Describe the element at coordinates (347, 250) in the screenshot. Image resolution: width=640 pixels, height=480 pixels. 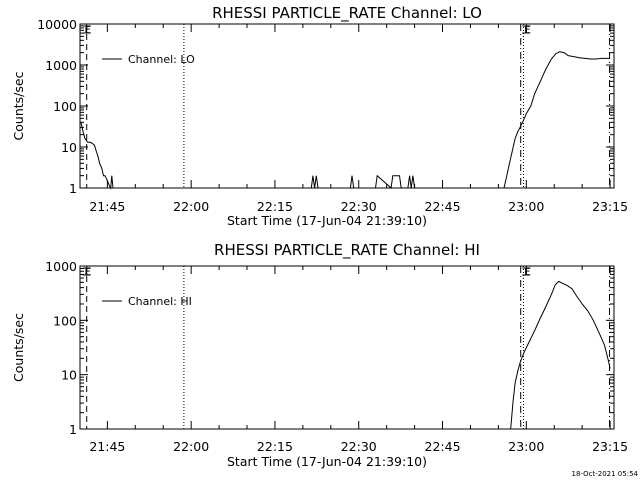
I see `chart-title: RHESSI PARTICLE_RATE Channel: HI` at that location.